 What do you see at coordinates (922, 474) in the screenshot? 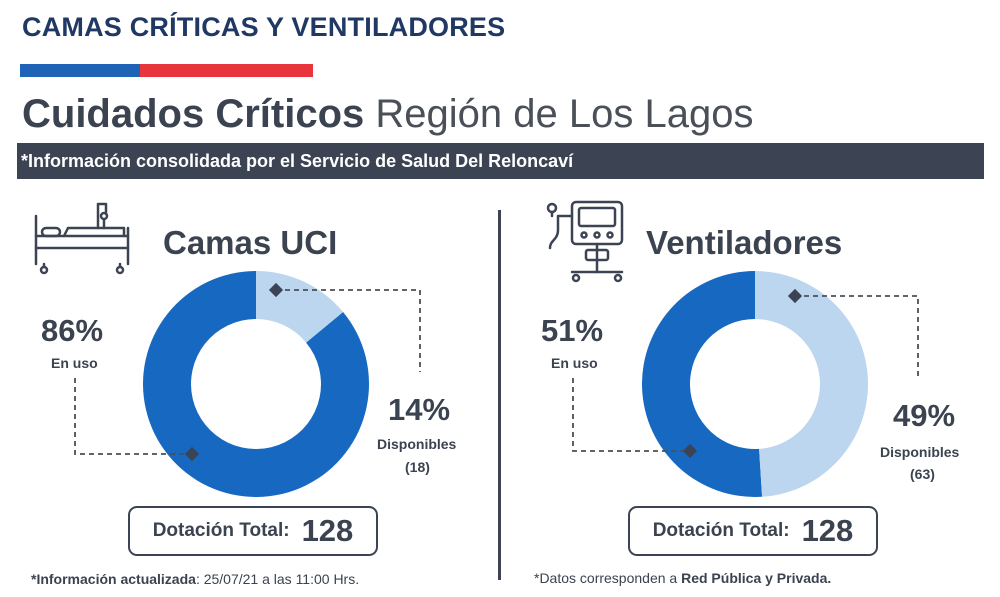
I see `count-available-ventiladores: (63)` at bounding box center [922, 474].